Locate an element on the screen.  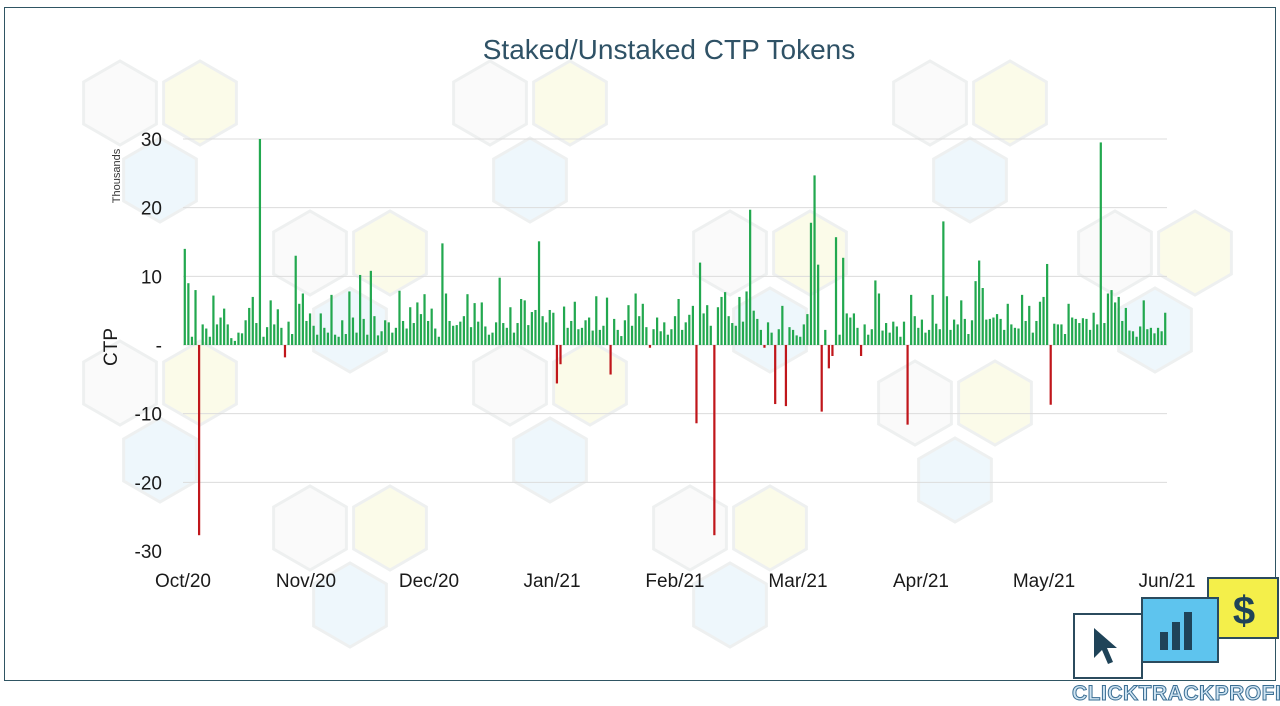
y-axis-unit-label: Thousands is located at coordinates (117, 175).